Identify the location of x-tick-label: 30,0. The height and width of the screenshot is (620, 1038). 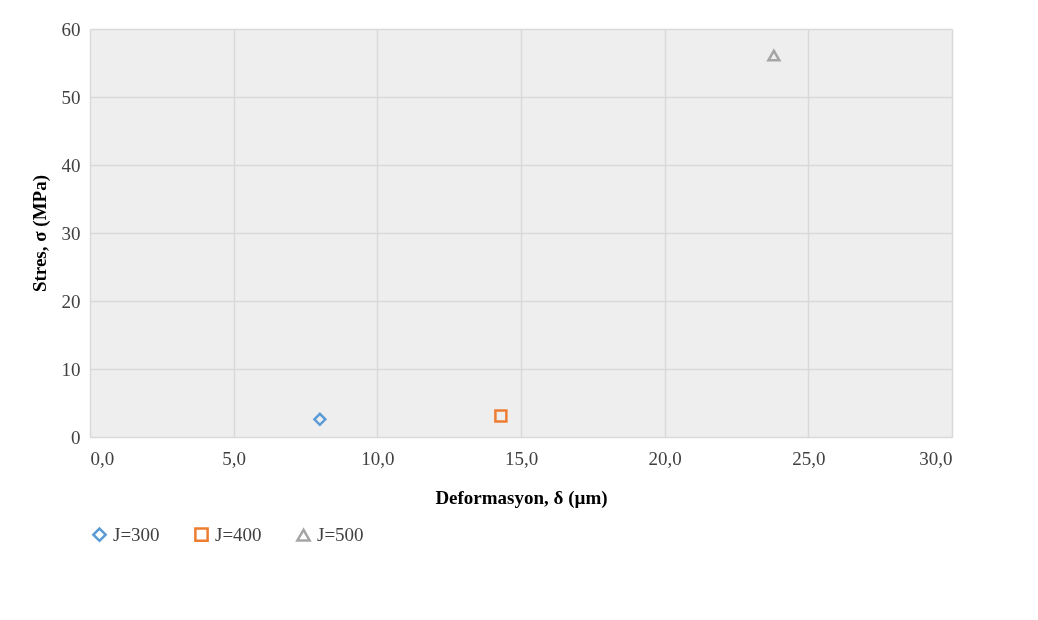
(936, 458).